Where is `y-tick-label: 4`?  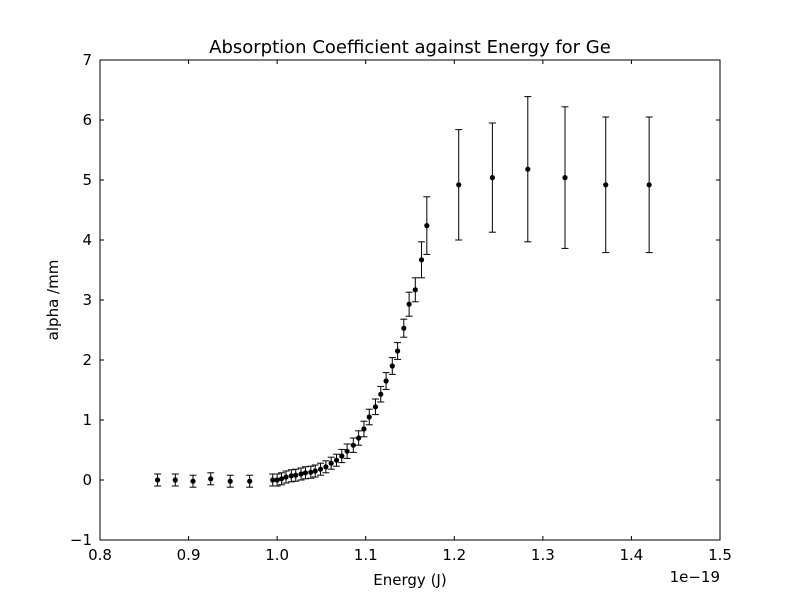 y-tick-label: 4 is located at coordinates (87, 240).